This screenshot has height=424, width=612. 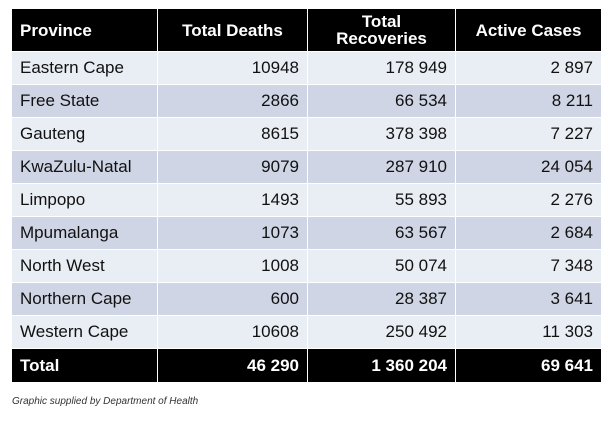 I want to click on table-row: KwaZulu-Natal 9079 287 910 24 054, so click(x=306, y=167).